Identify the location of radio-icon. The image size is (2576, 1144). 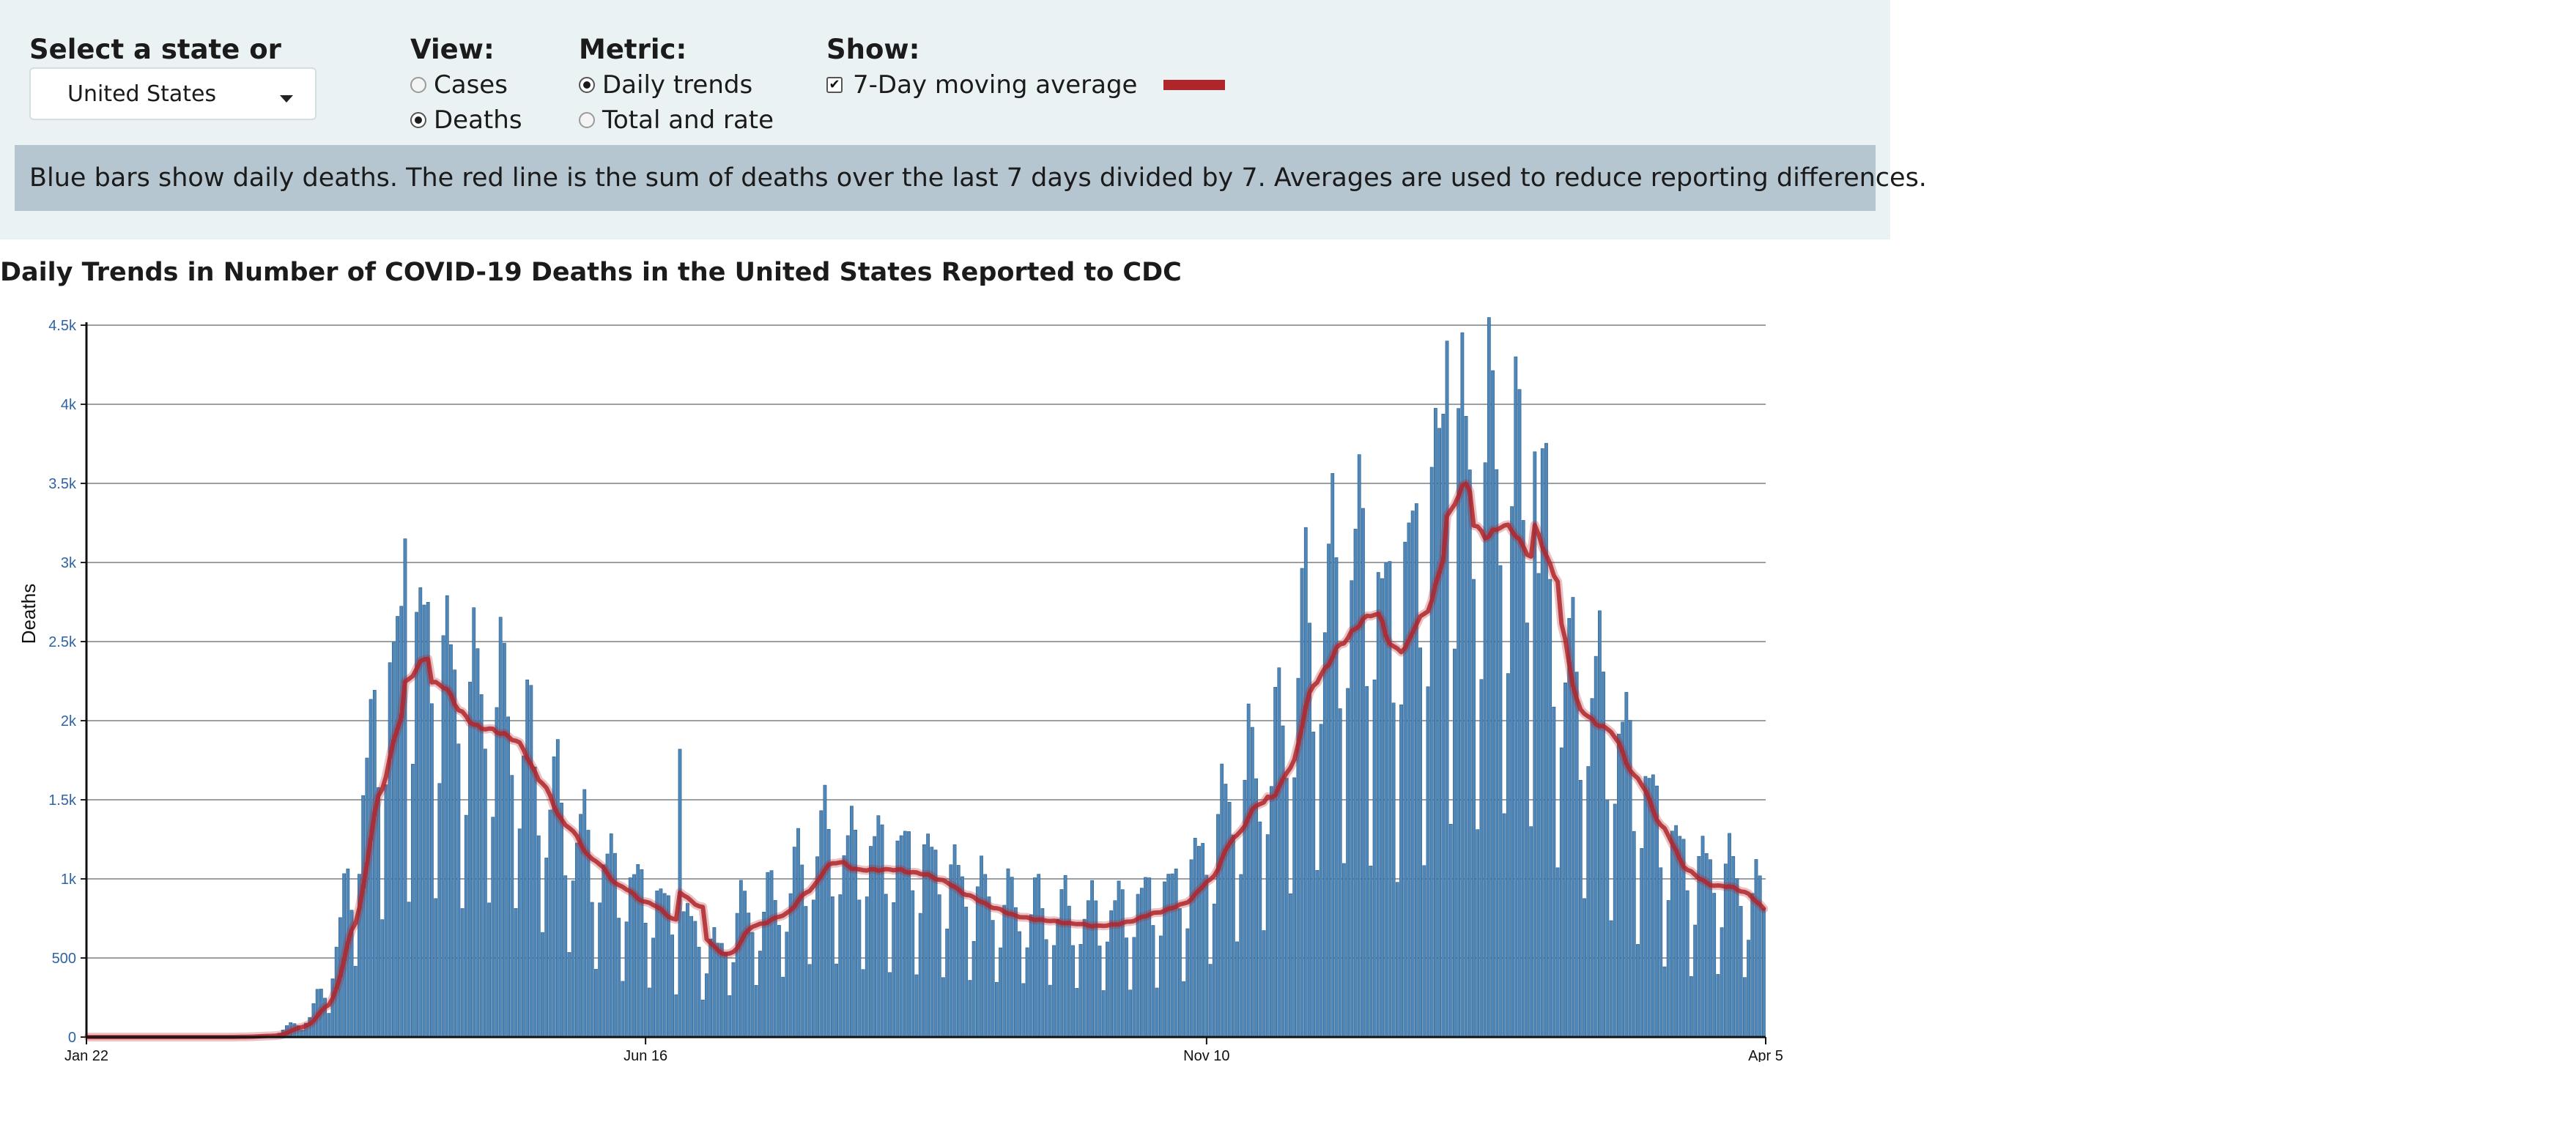
(587, 120).